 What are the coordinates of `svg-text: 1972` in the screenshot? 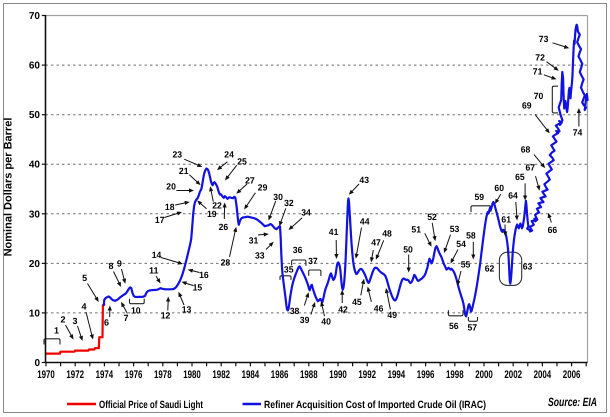 It's located at (75, 375).